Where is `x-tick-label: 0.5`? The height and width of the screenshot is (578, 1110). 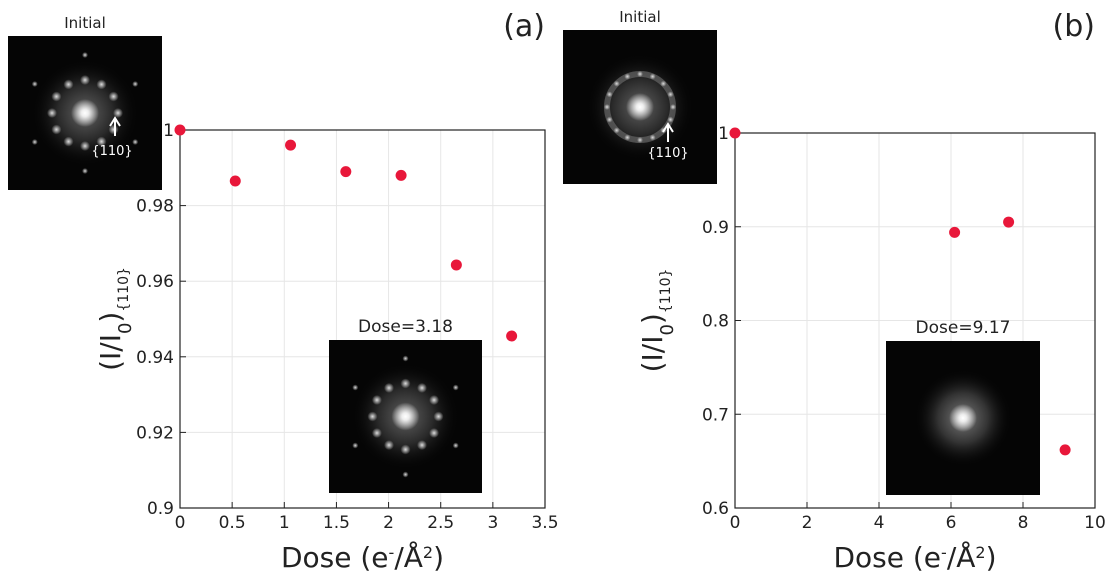
x-tick-label: 0.5 is located at coordinates (232, 523).